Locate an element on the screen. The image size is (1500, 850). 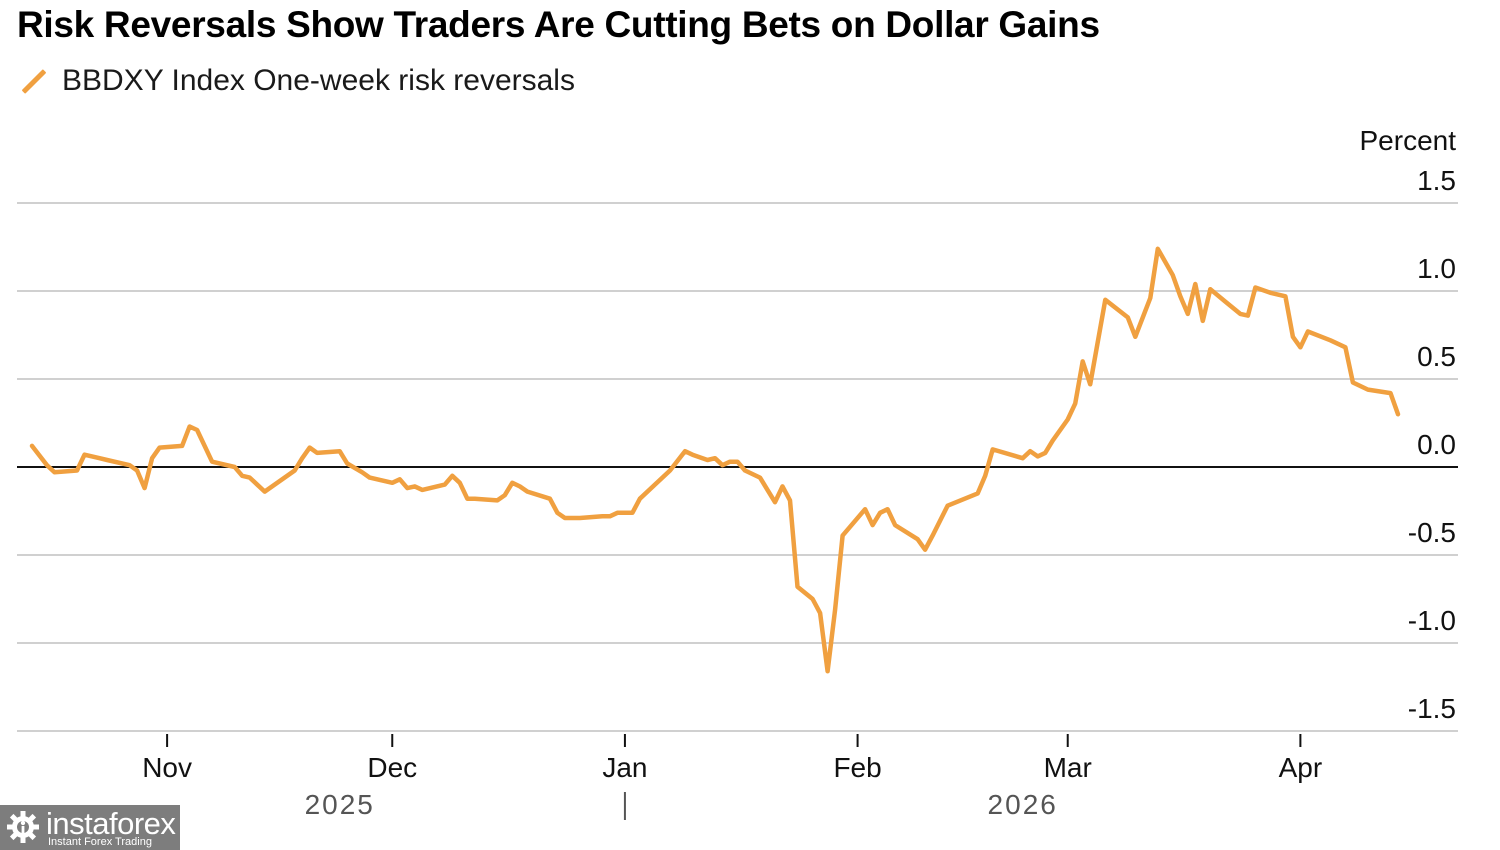
y-tick-label: -0.5 is located at coordinates (1432, 532).